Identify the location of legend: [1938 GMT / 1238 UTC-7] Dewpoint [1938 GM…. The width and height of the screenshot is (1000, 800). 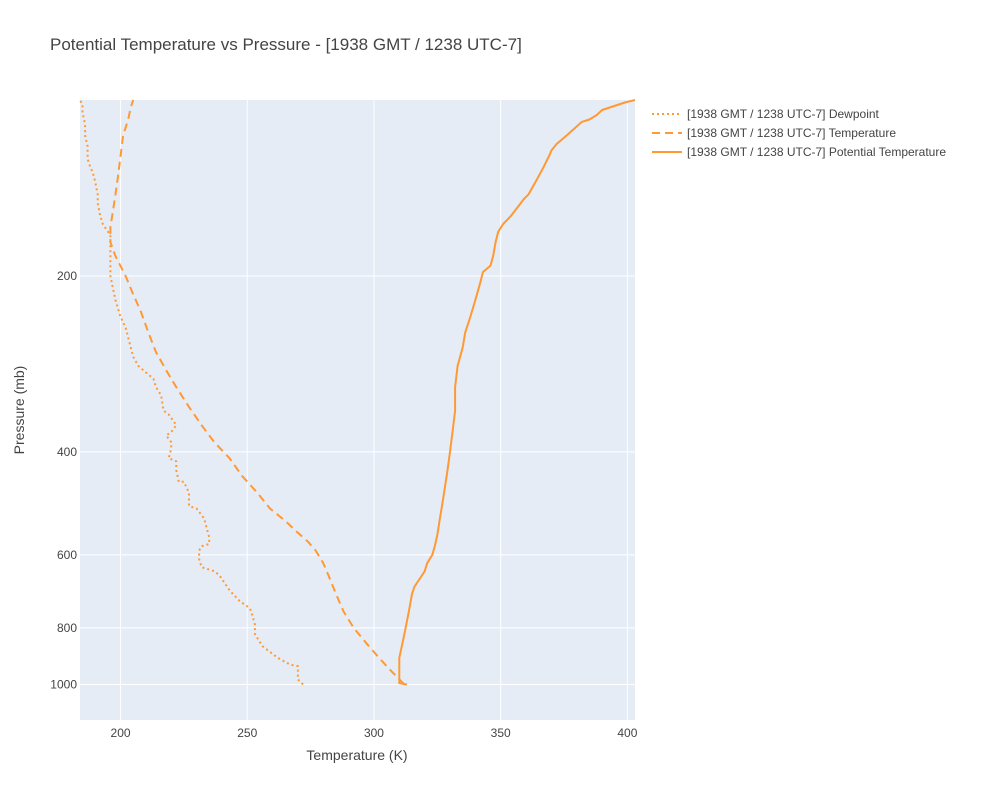
(799, 133).